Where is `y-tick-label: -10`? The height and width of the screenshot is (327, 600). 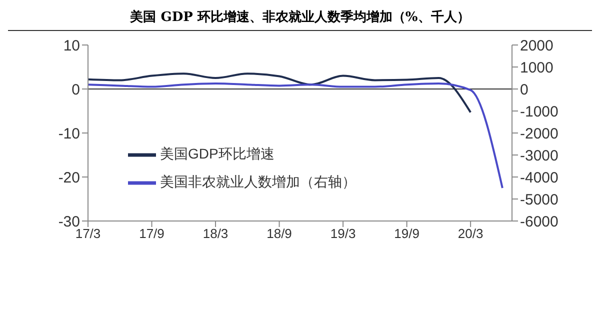 y-tick-label: -10 is located at coordinates (69, 133).